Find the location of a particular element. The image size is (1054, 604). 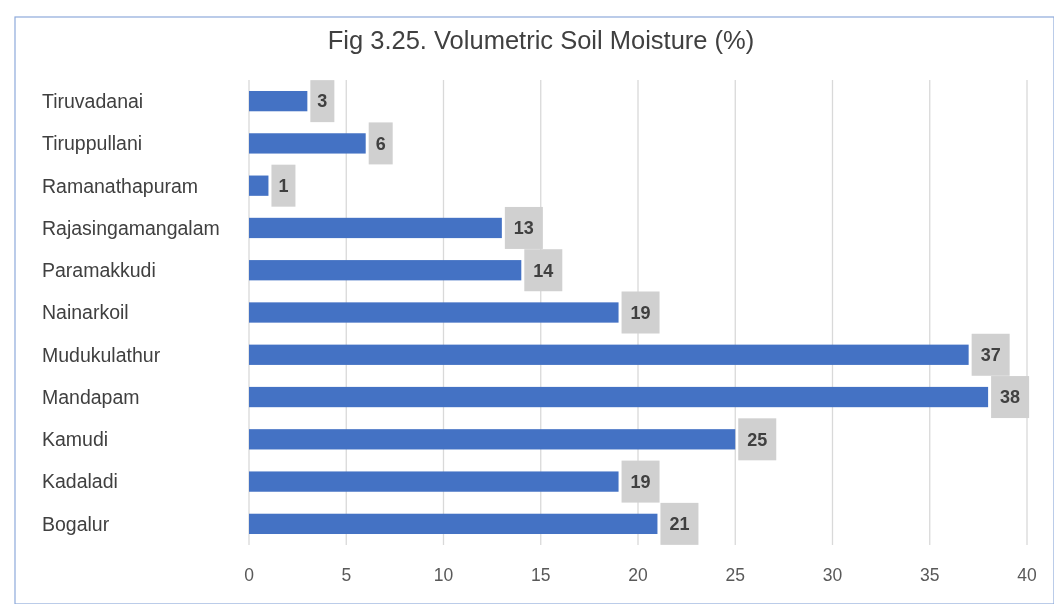

data-label: 13 is located at coordinates (523, 228).